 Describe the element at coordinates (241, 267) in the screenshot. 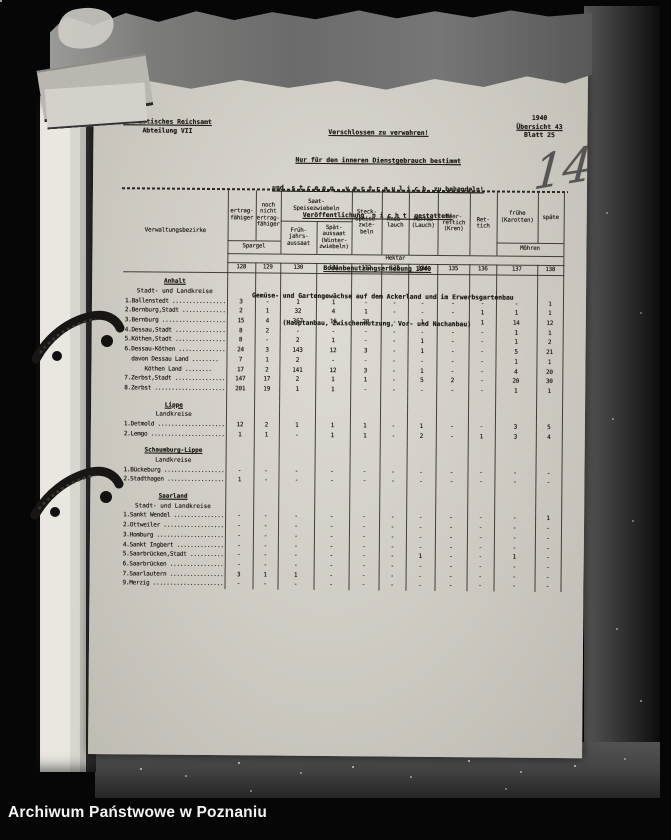

I see `col-number: 128` at that location.